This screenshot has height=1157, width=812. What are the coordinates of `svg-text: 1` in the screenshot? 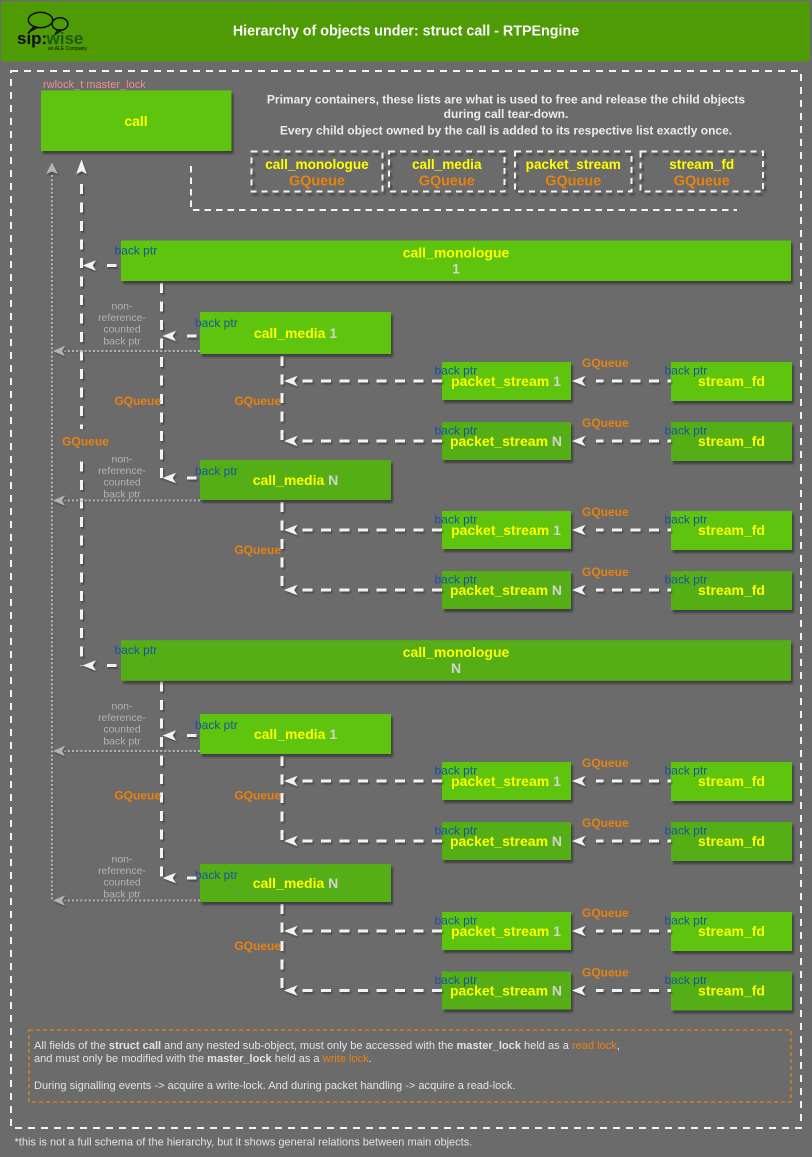 It's located at (456, 269).